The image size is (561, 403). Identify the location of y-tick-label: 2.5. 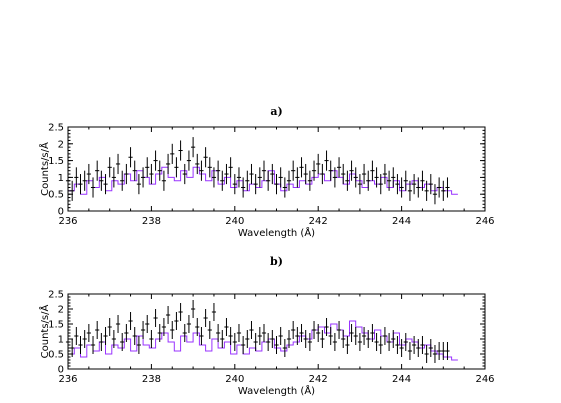
(56, 295).